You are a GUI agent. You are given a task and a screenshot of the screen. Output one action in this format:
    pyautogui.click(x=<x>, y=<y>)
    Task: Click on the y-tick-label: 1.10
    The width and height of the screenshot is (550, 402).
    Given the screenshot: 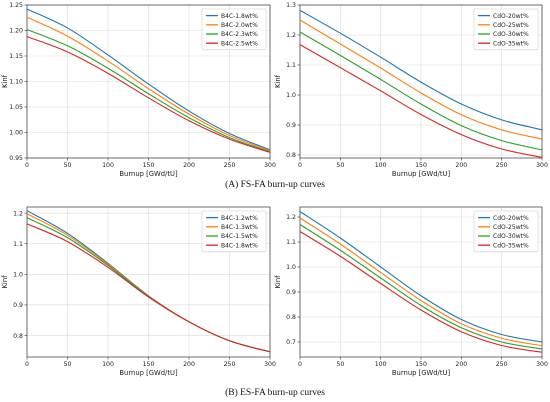 What is the action you would take?
    pyautogui.click(x=16, y=82)
    